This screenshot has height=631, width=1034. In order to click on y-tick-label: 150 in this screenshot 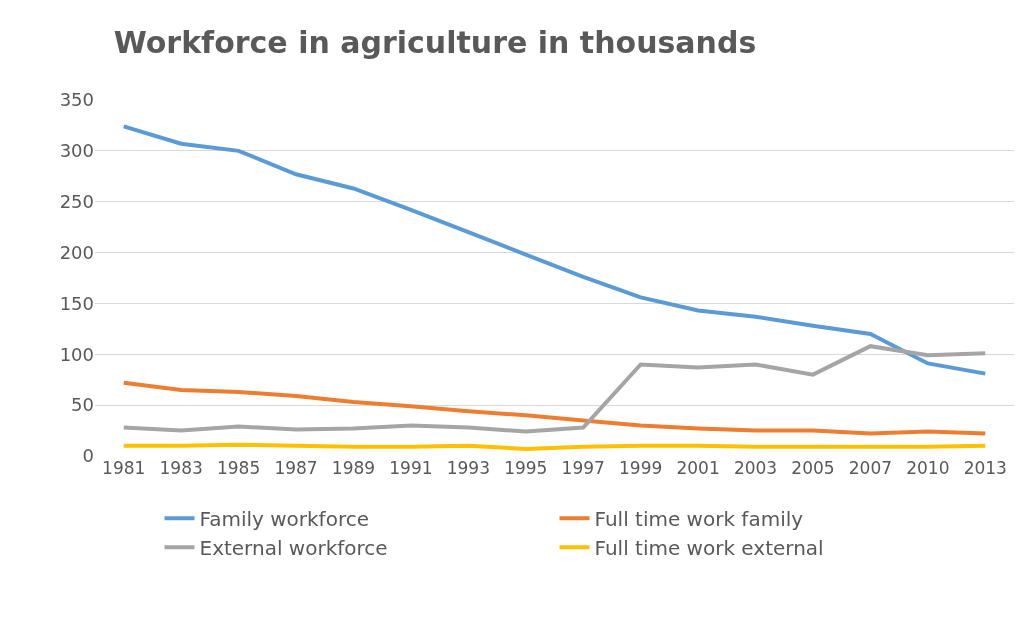, I will do `click(76, 303)`.